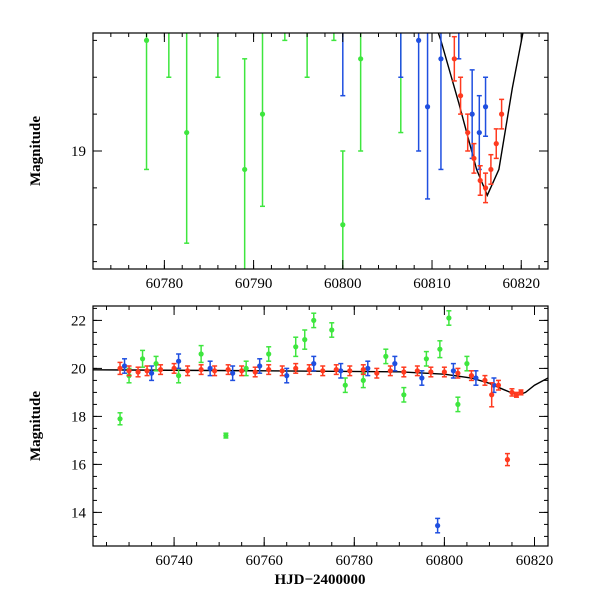 Image resolution: width=600 pixels, height=600 pixels. Describe the element at coordinates (78, 369) in the screenshot. I see `y-tick-label: 20` at that location.